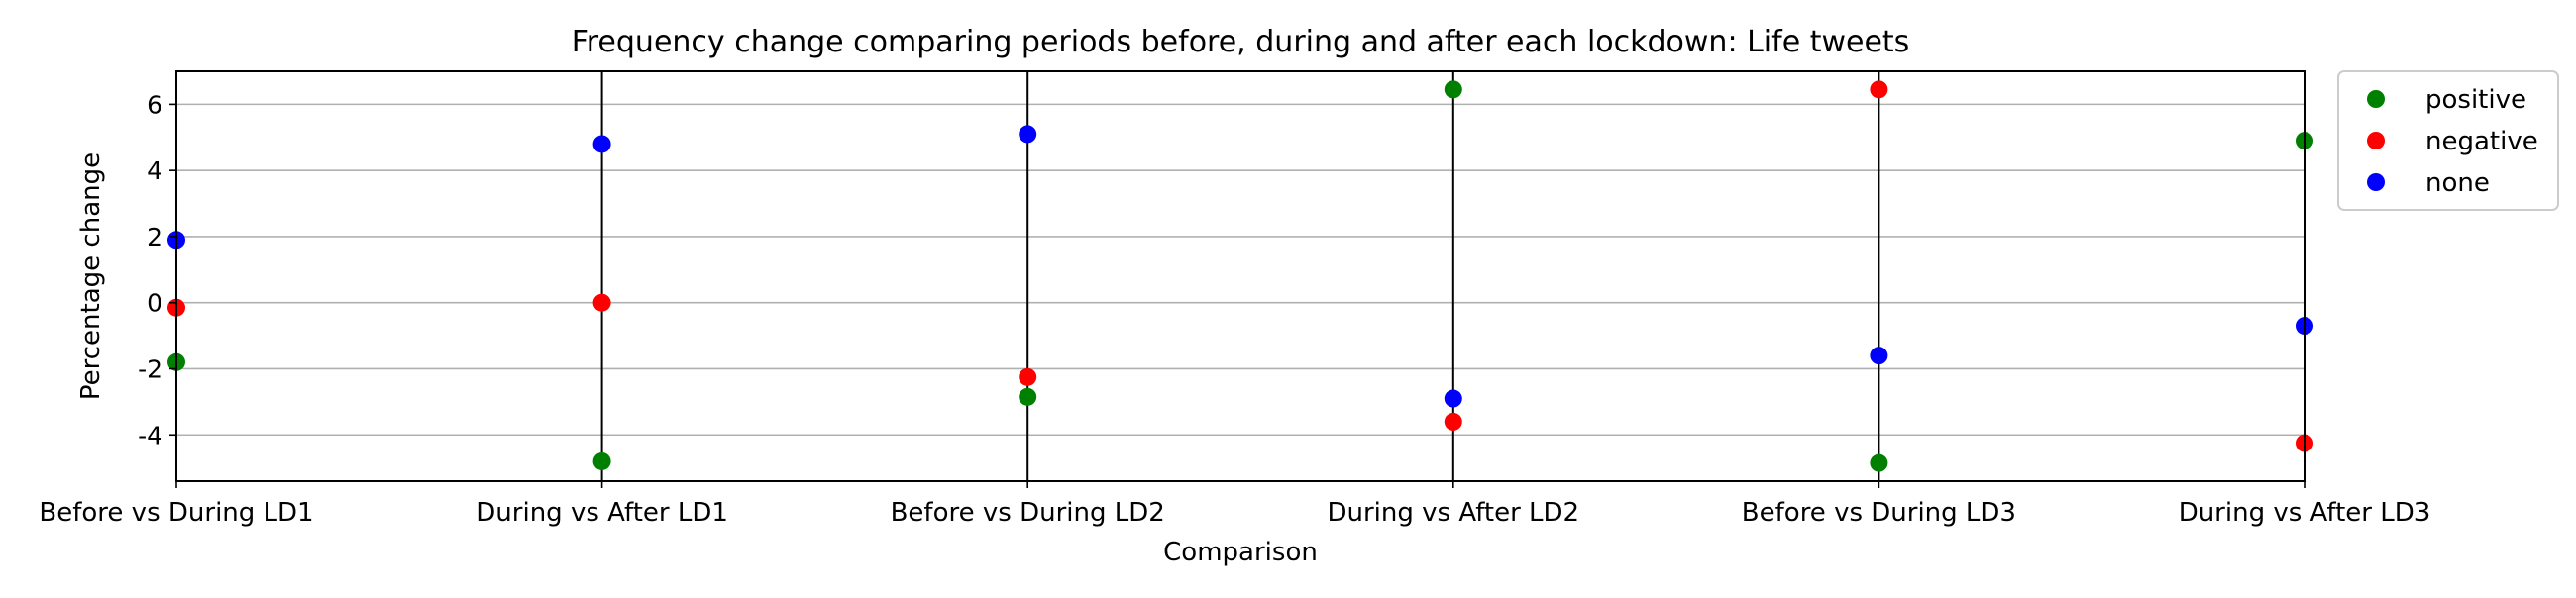 Image resolution: width=2576 pixels, height=598 pixels. What do you see at coordinates (2376, 182) in the screenshot?
I see `legend-marker-none` at bounding box center [2376, 182].